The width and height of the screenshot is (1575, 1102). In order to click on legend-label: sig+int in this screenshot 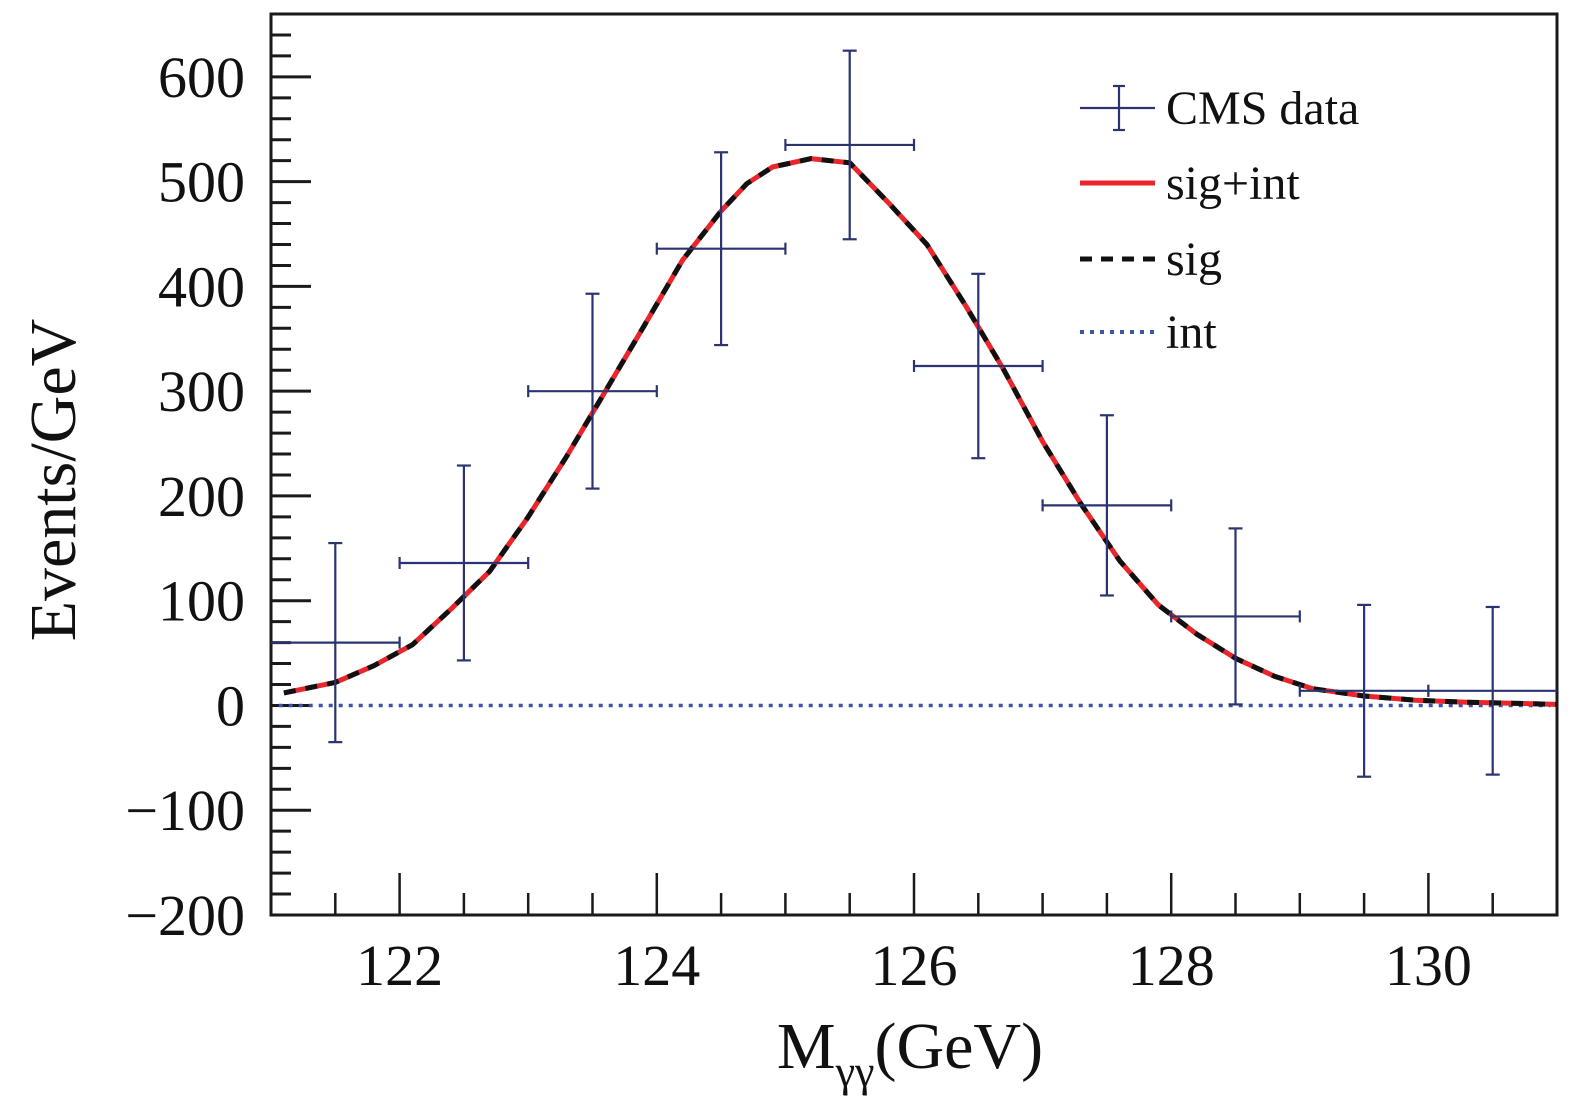, I will do `click(1233, 183)`.